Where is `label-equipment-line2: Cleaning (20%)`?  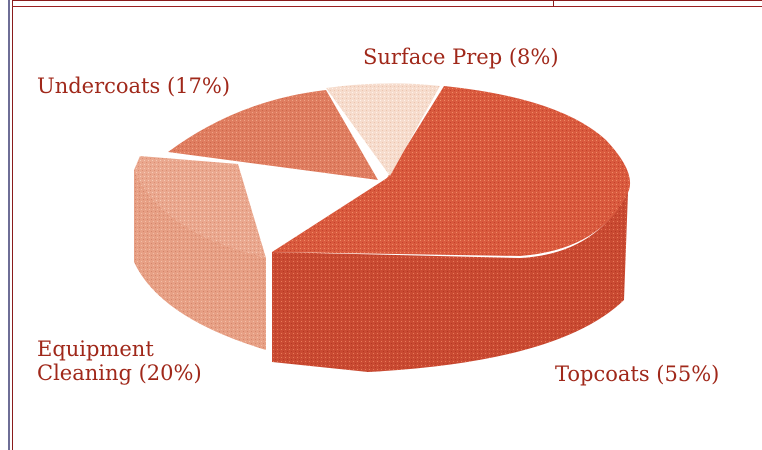 label-equipment-line2: Cleaning (20%) is located at coordinates (119, 373).